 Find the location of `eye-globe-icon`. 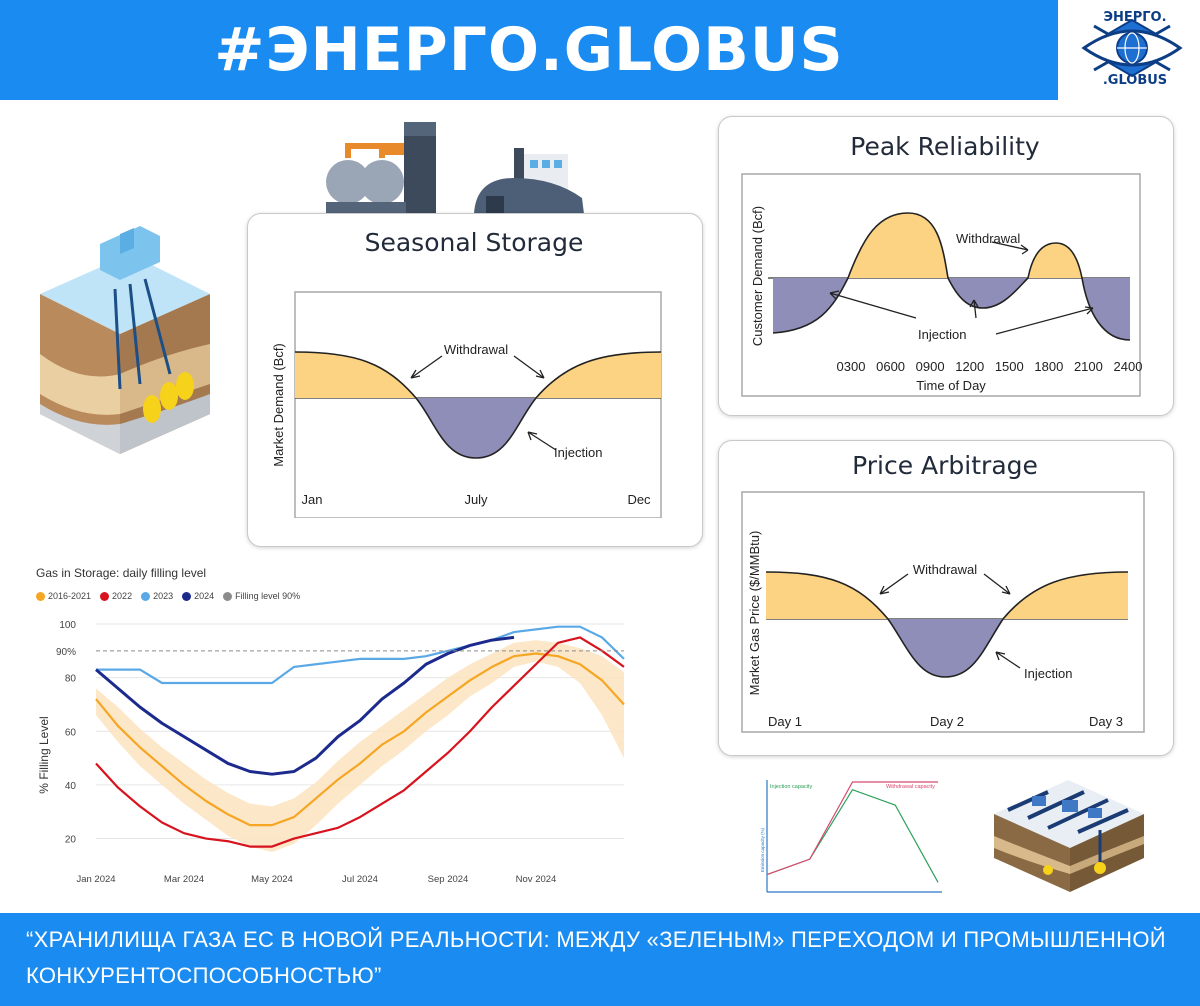

eye-globe-icon is located at coordinates (1132, 48).